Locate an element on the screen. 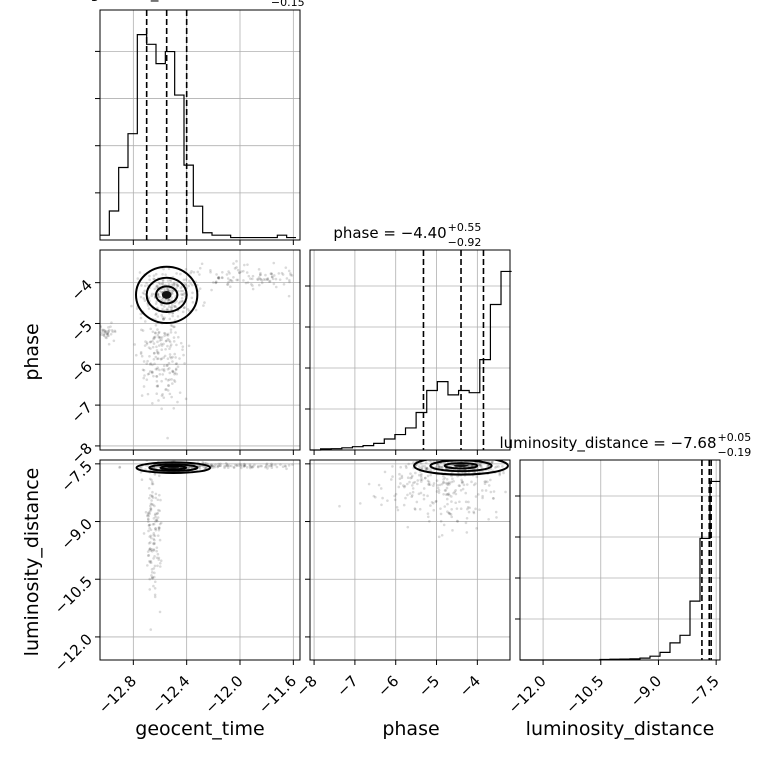 The height and width of the screenshot is (760, 760). panel-title-lower-error: −0.19 is located at coordinates (735, 452).